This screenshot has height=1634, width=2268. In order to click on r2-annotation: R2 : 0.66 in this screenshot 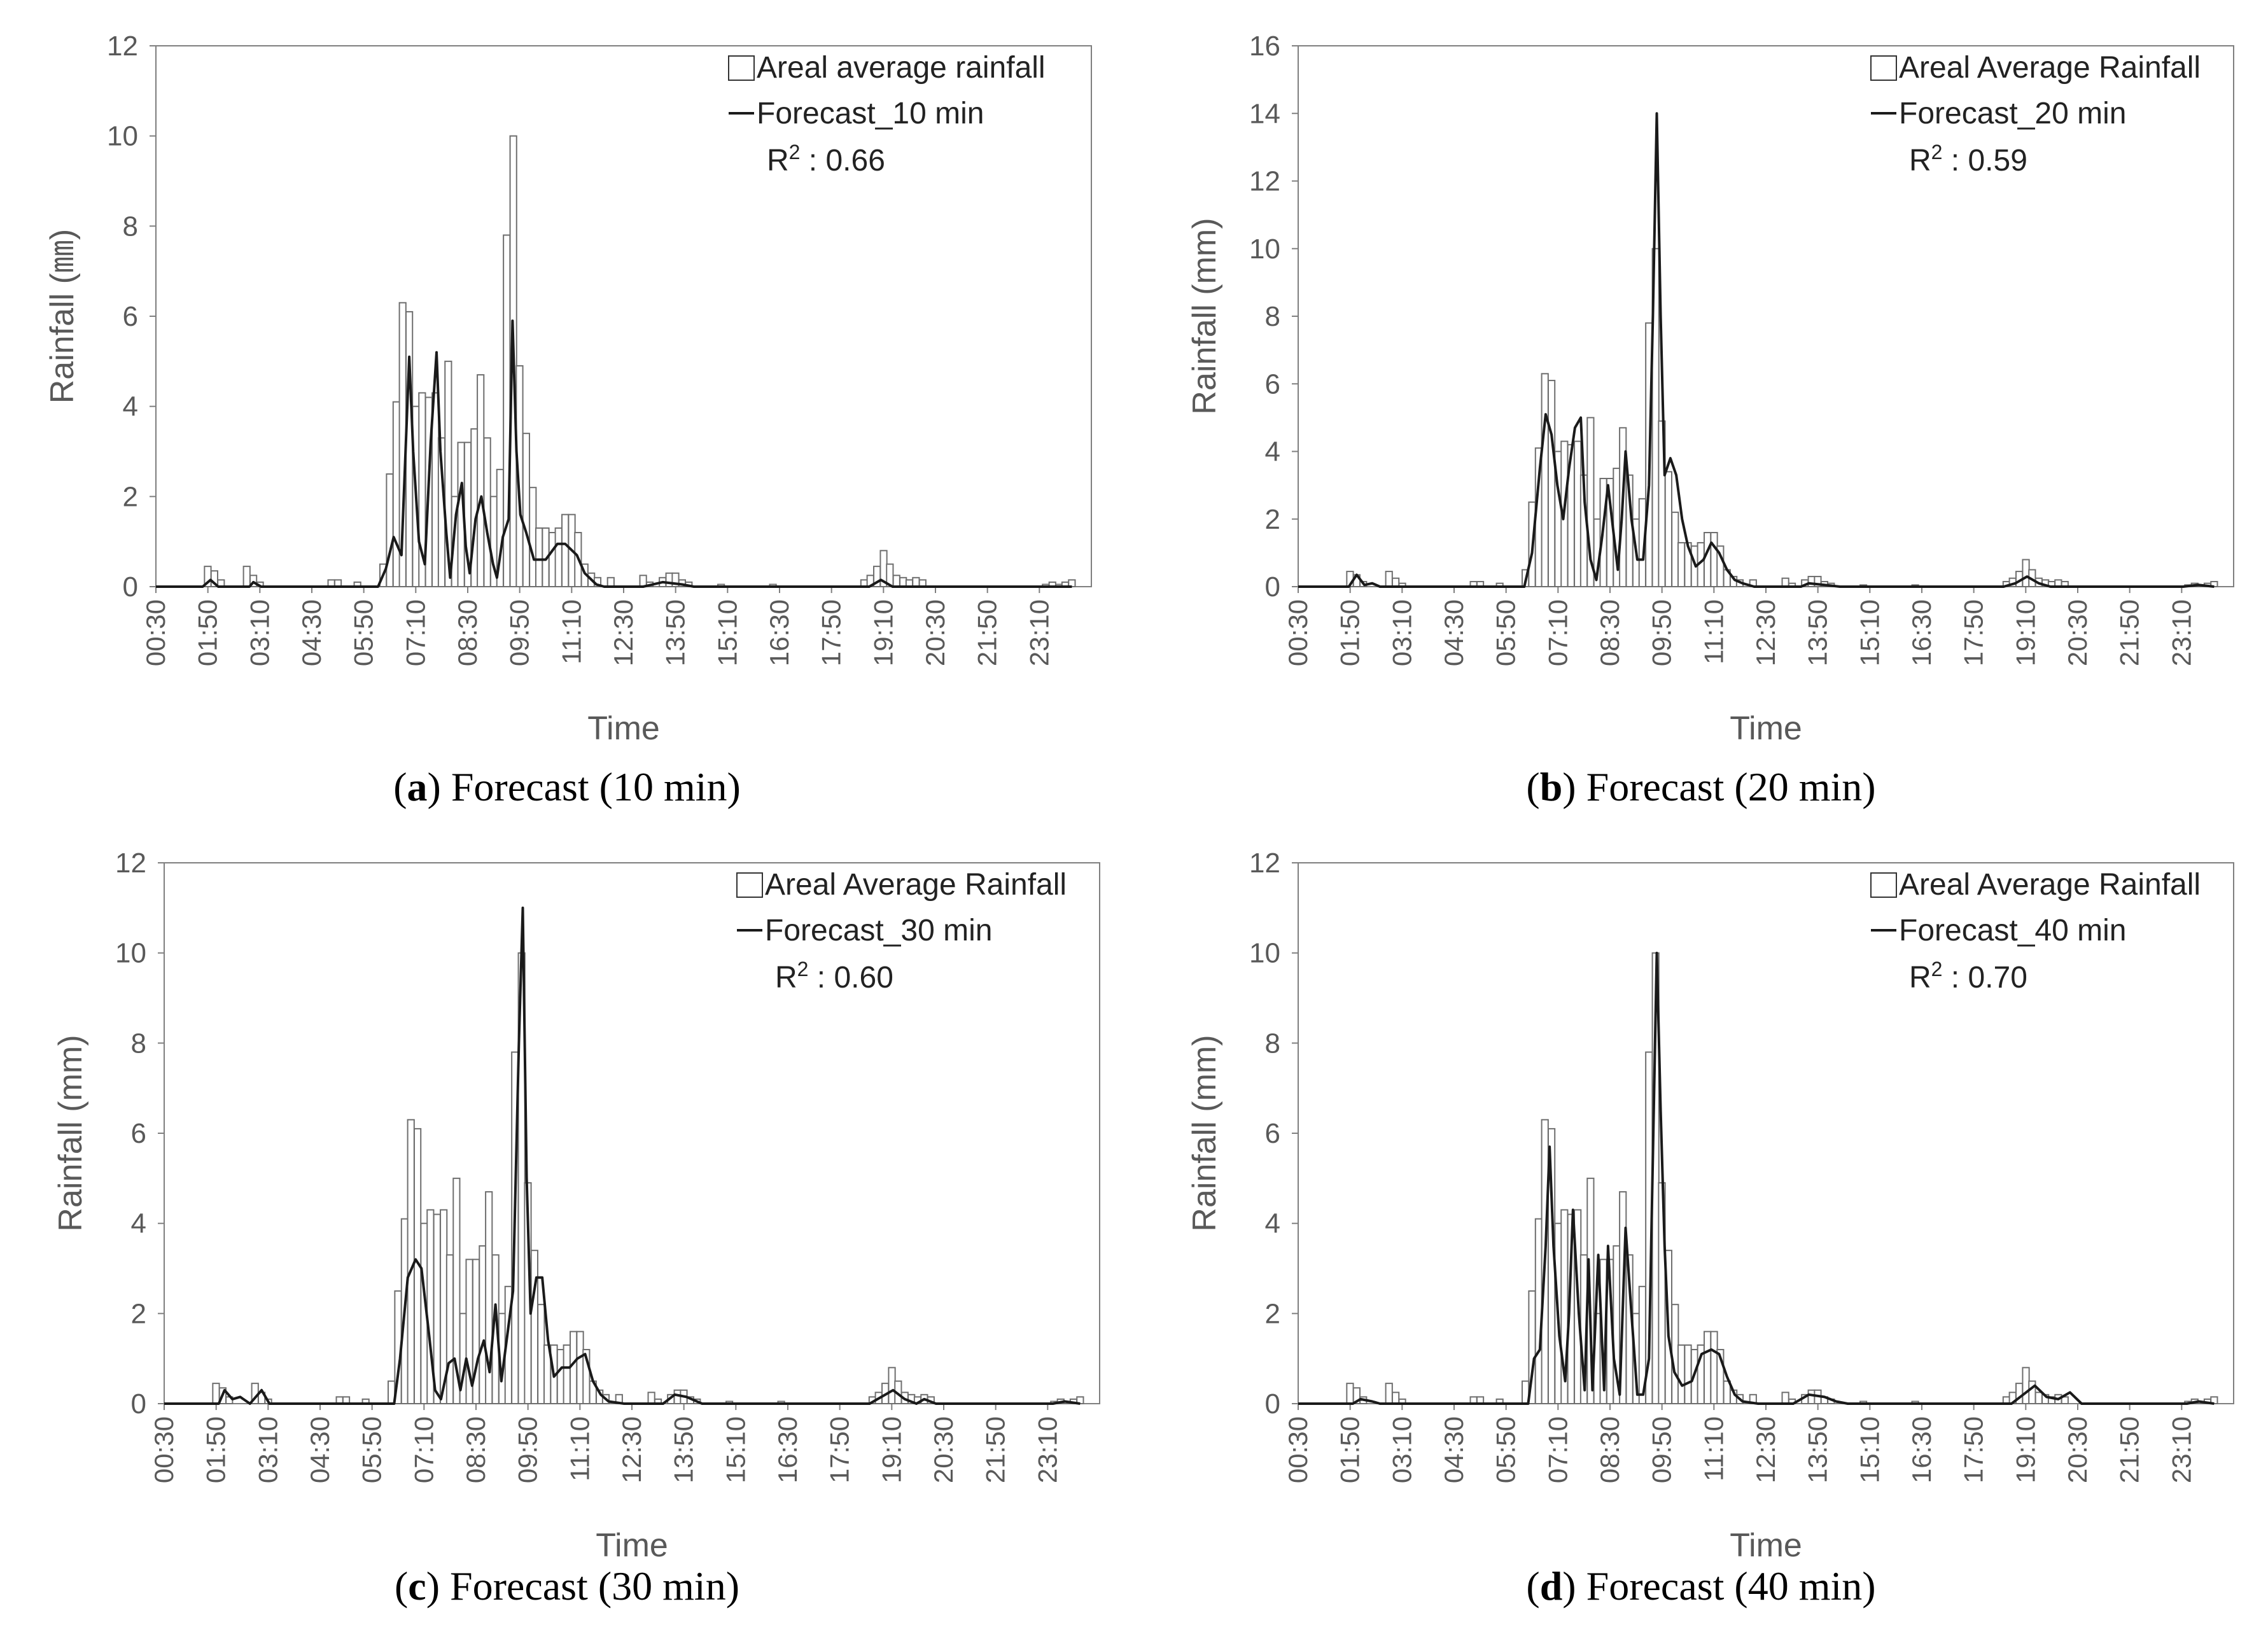, I will do `click(826, 160)`.